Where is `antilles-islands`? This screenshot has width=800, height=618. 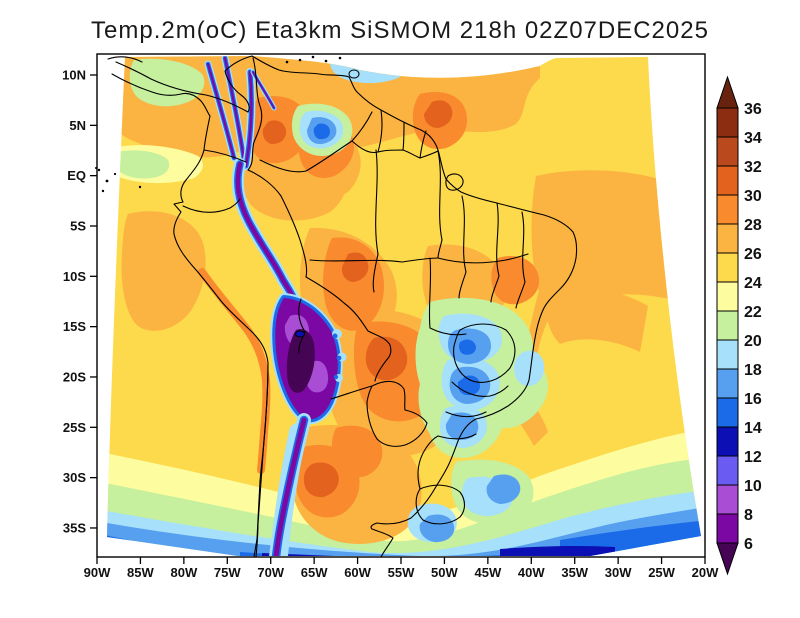
antilles-islands is located at coordinates (313, 59).